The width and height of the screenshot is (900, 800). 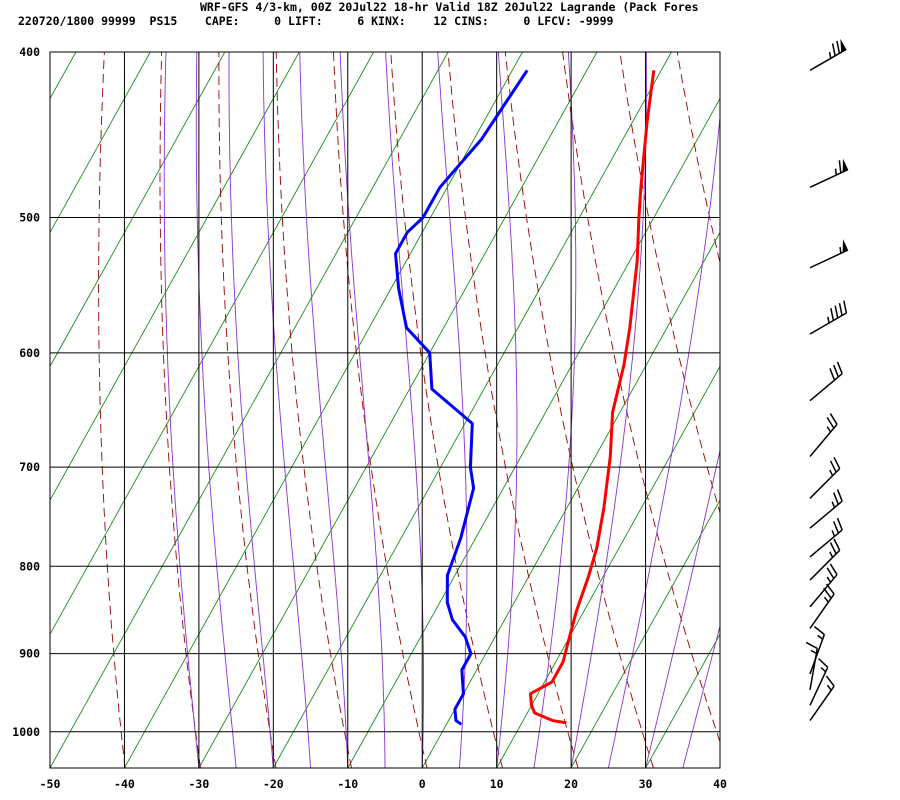 What do you see at coordinates (646, 784) in the screenshot?
I see `x-tick-label: 30` at bounding box center [646, 784].